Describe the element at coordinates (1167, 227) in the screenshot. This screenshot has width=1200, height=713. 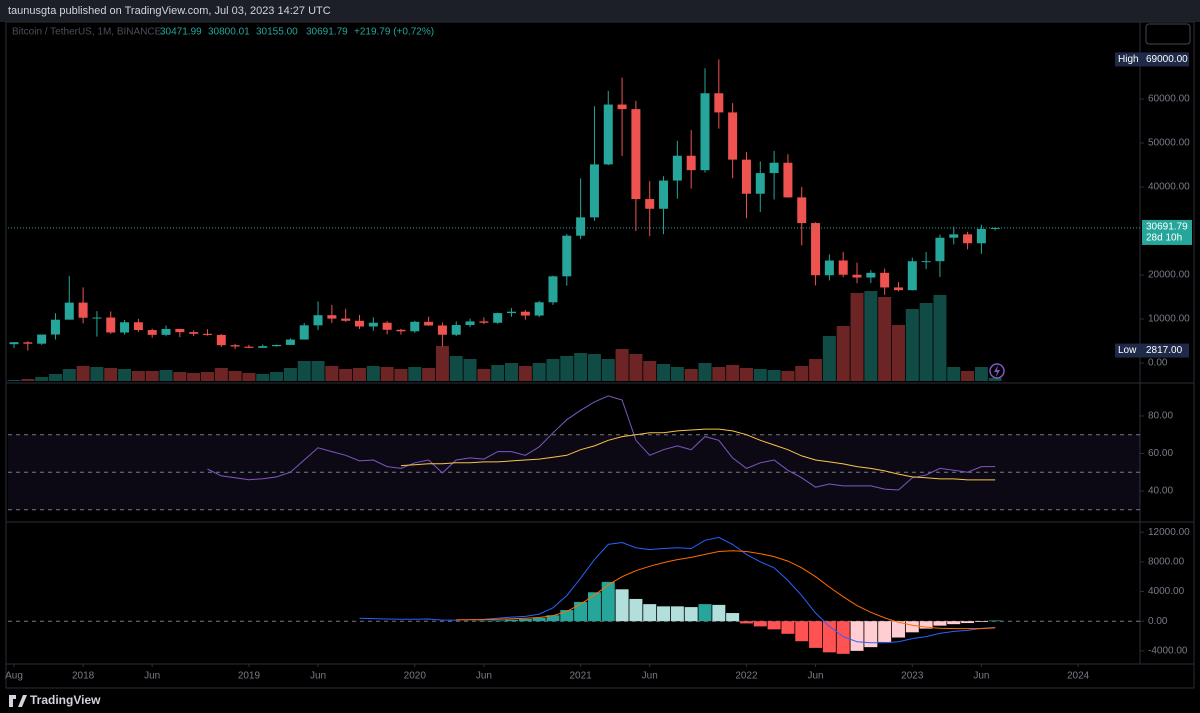
I see `last-price-label: 30691.79` at that location.